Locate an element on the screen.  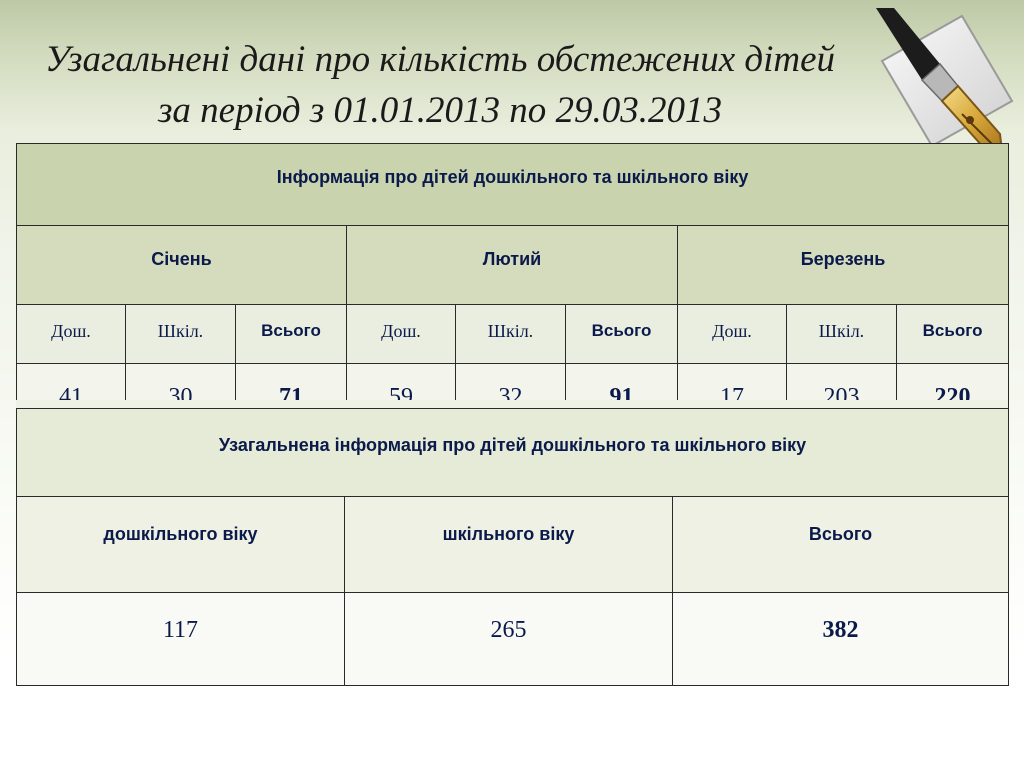
summary-value-preschool: 117 is located at coordinates (180, 639).